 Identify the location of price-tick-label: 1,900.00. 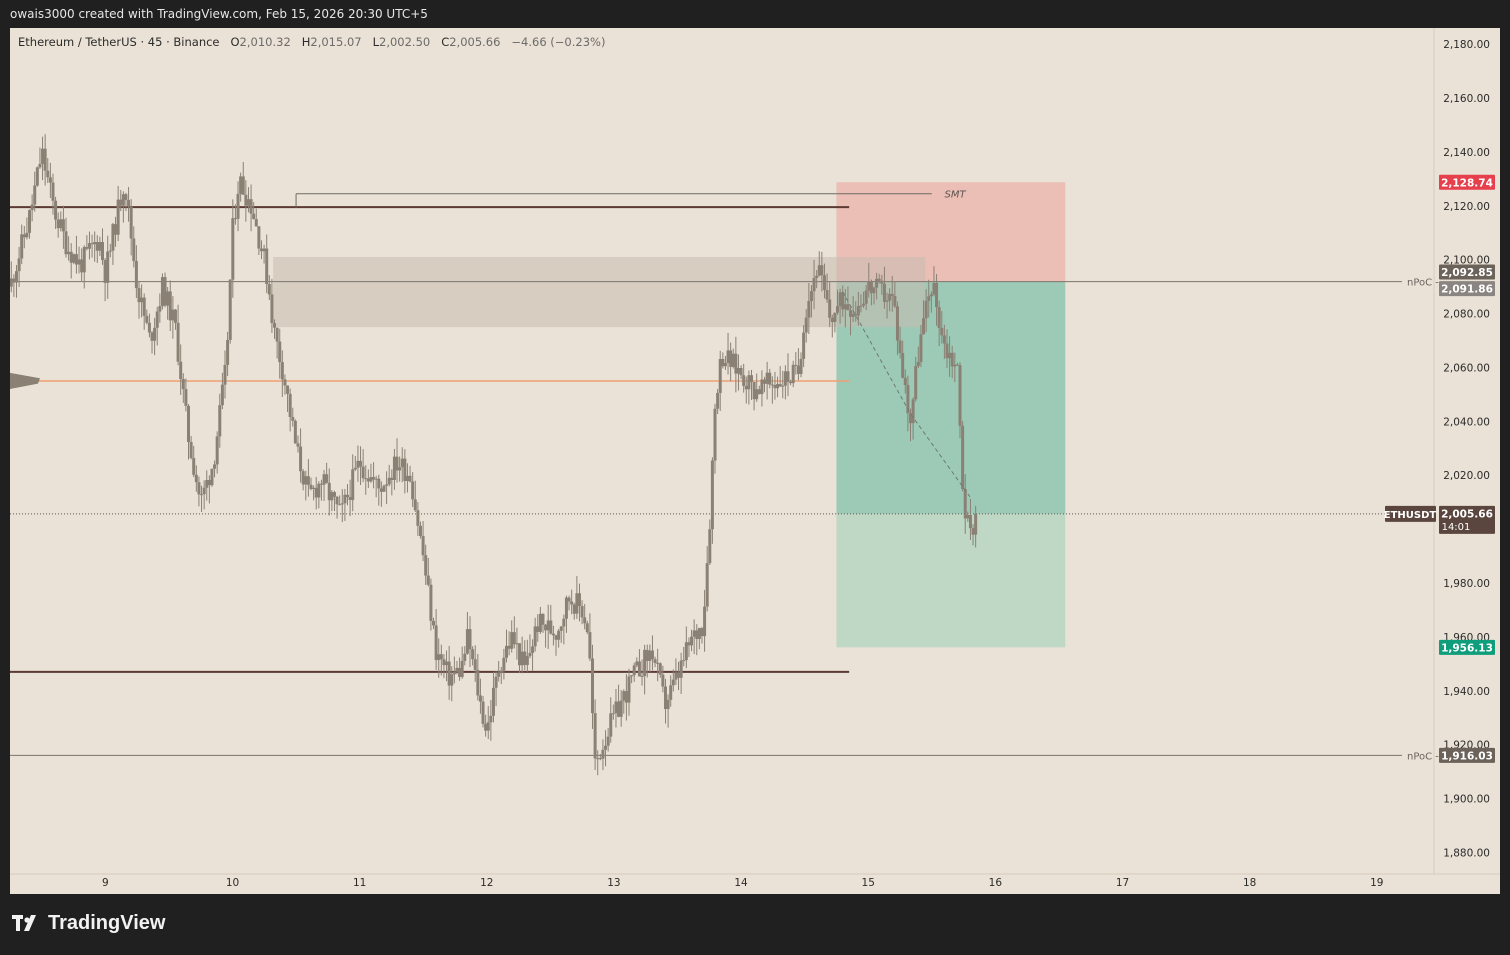
(1466, 800).